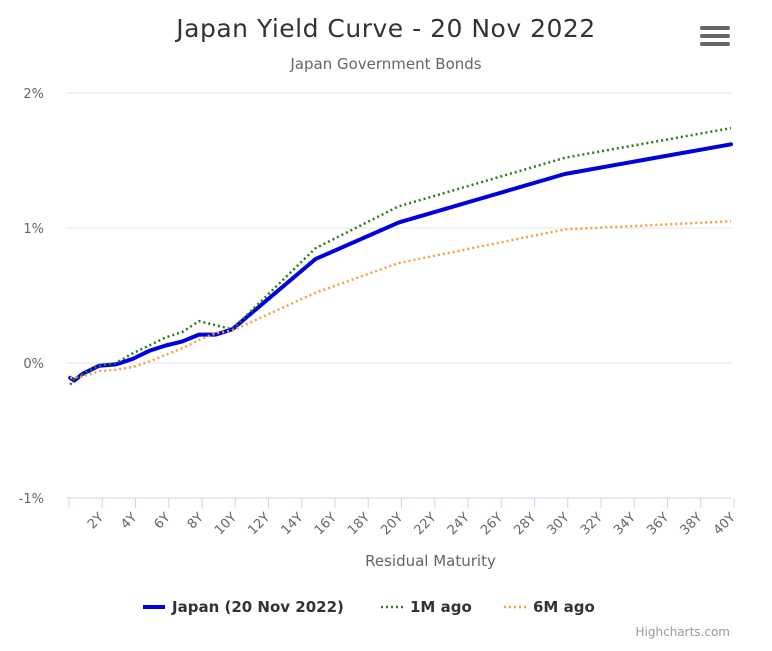 This screenshot has width=772, height=651. What do you see at coordinates (33, 364) in the screenshot?
I see `y-tick-label: 0%` at bounding box center [33, 364].